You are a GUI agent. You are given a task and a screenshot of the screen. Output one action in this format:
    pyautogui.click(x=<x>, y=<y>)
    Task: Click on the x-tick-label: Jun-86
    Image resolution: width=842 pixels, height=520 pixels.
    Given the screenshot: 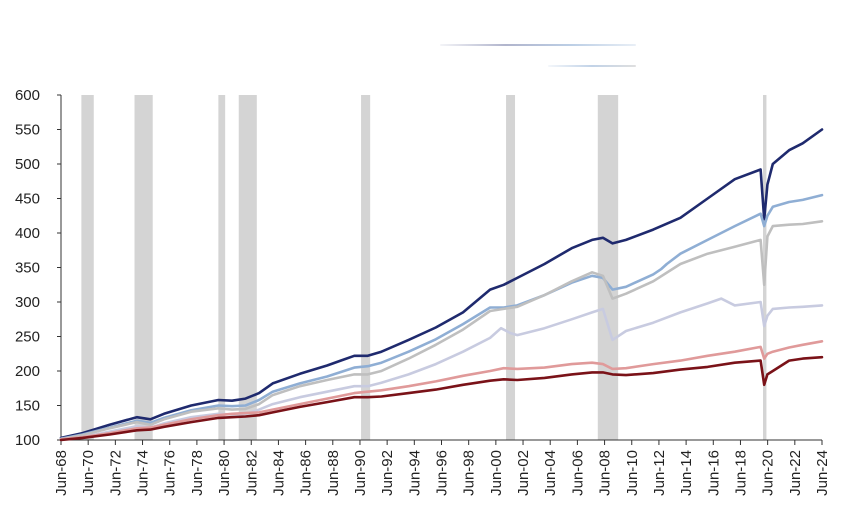 What is the action you would take?
    pyautogui.click(x=306, y=473)
    